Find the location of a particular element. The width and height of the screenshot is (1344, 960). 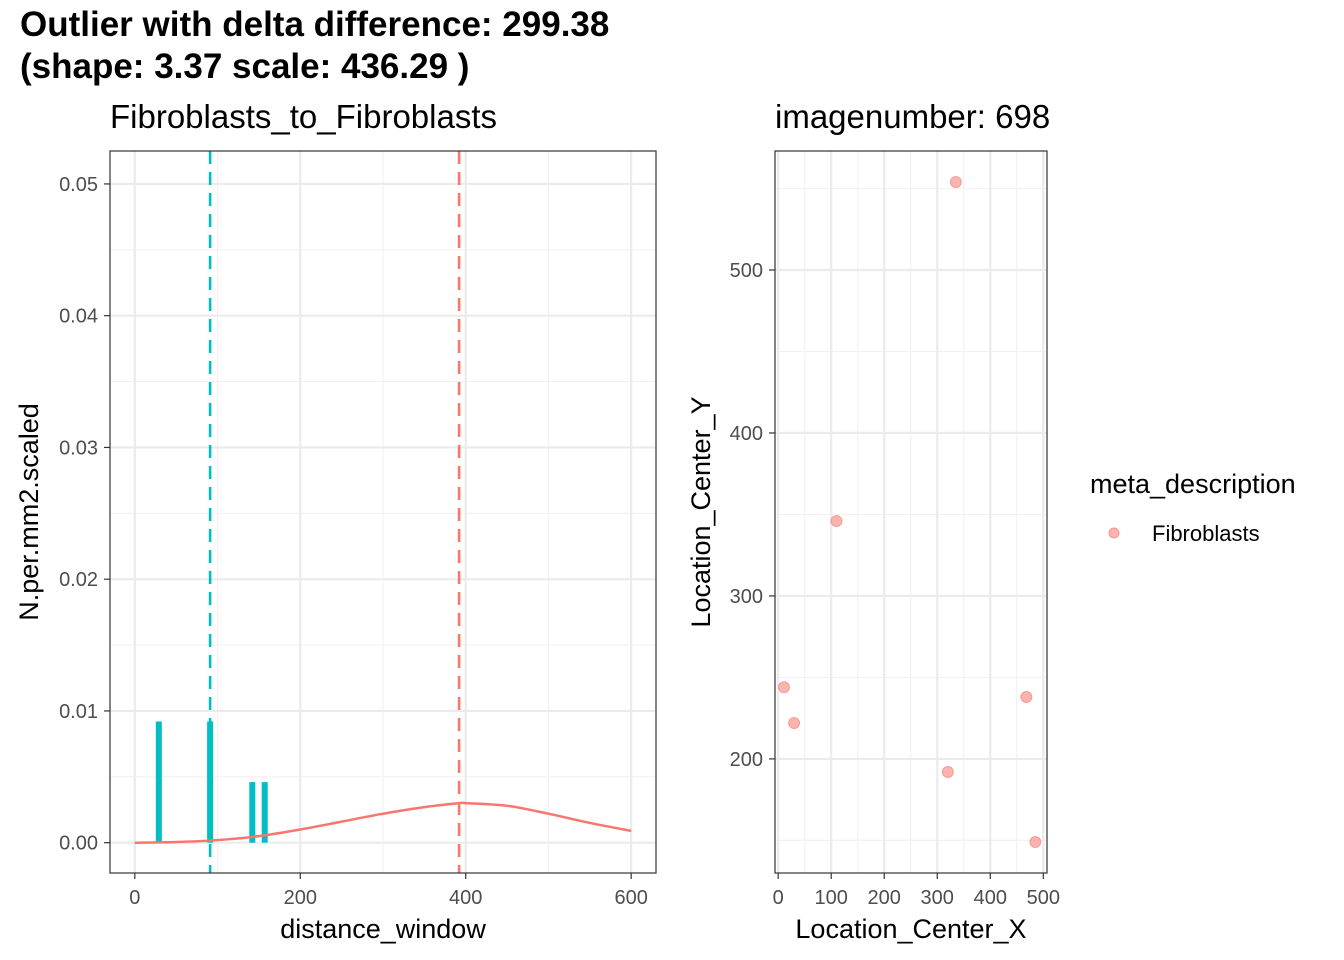

right-x-tick-label: 500 is located at coordinates (1043, 898).